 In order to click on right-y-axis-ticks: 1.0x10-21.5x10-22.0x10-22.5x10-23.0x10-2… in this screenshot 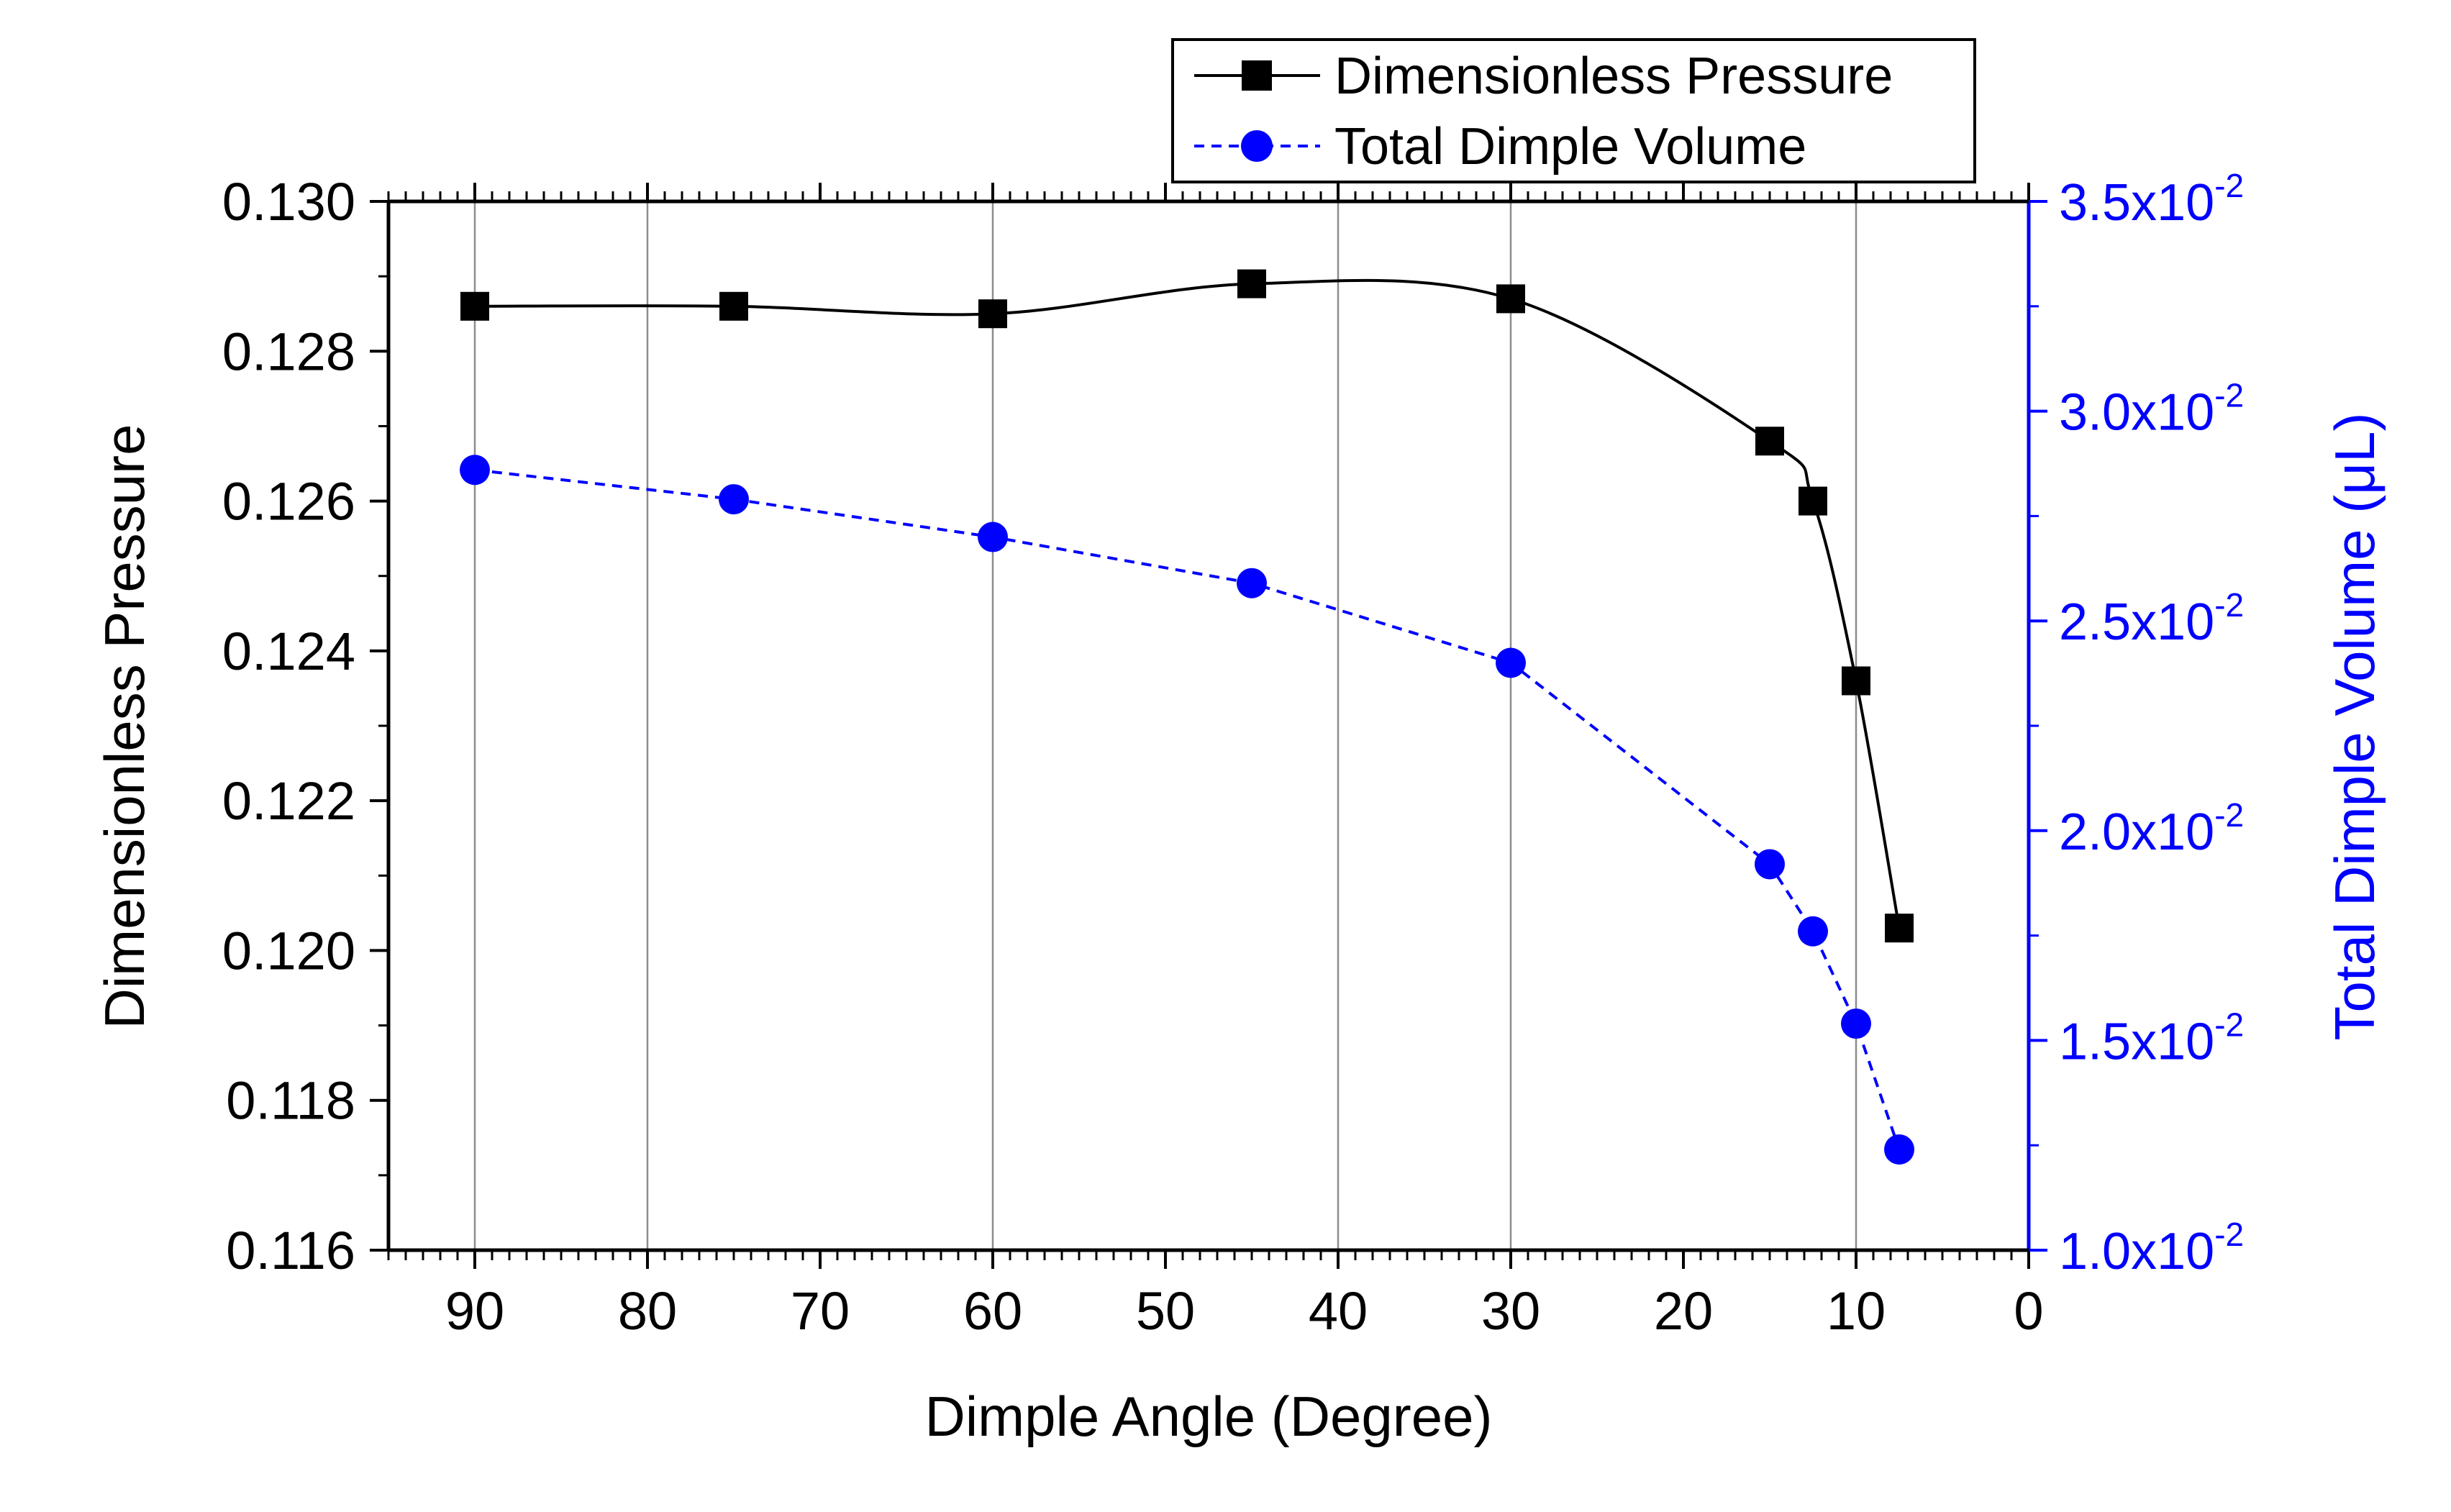, I will do `click(2136, 723)`.